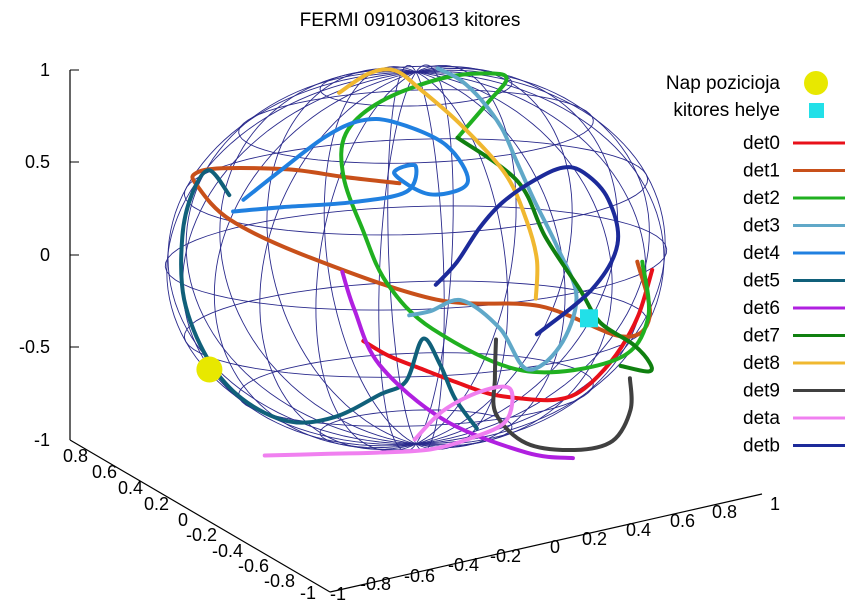 This screenshot has height=604, width=851. What do you see at coordinates (562, 395) in the screenshot?
I see `track-det9` at bounding box center [562, 395].